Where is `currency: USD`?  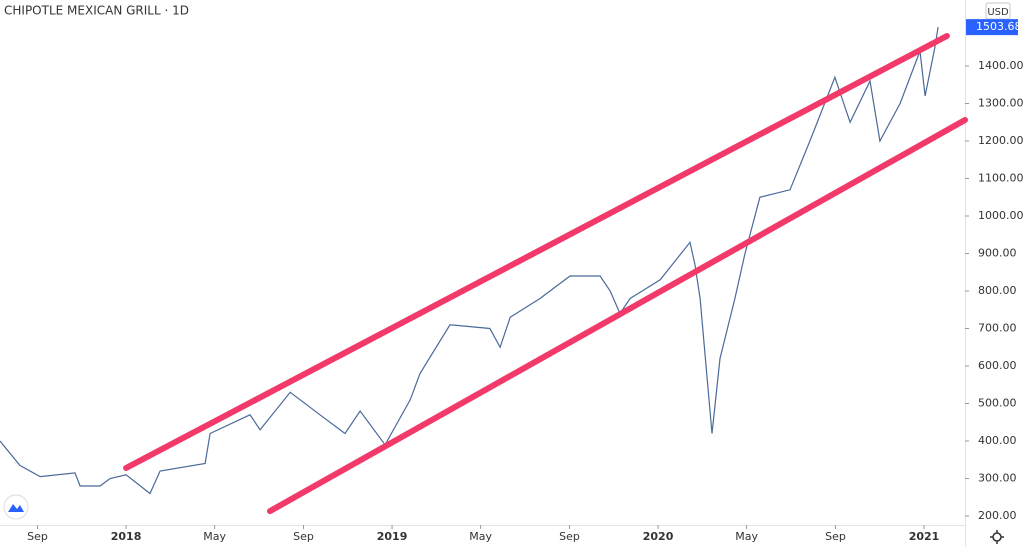
currency: USD is located at coordinates (998, 12).